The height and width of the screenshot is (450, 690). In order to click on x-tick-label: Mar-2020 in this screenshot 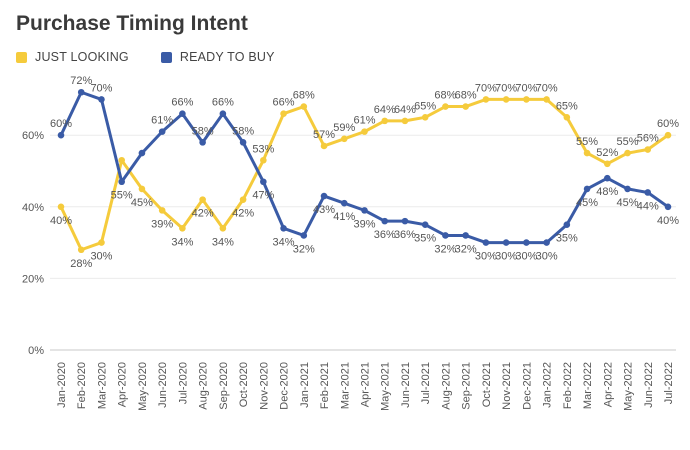, I will do `click(102, 385)`.